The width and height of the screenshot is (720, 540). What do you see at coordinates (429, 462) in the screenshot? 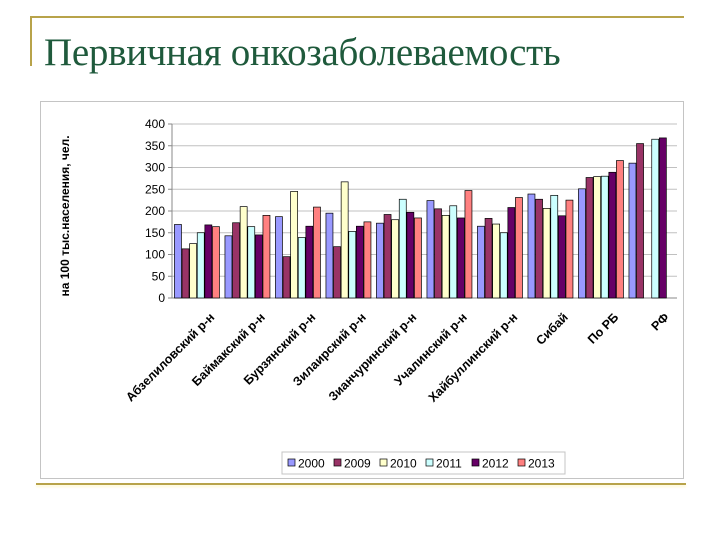
I see `legend-swatch-2011` at bounding box center [429, 462].